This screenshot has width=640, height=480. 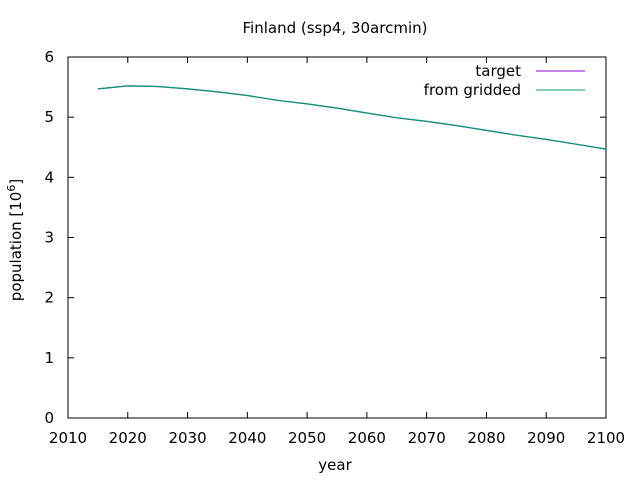 What do you see at coordinates (68, 438) in the screenshot?
I see `x-tick-label: 2010` at bounding box center [68, 438].